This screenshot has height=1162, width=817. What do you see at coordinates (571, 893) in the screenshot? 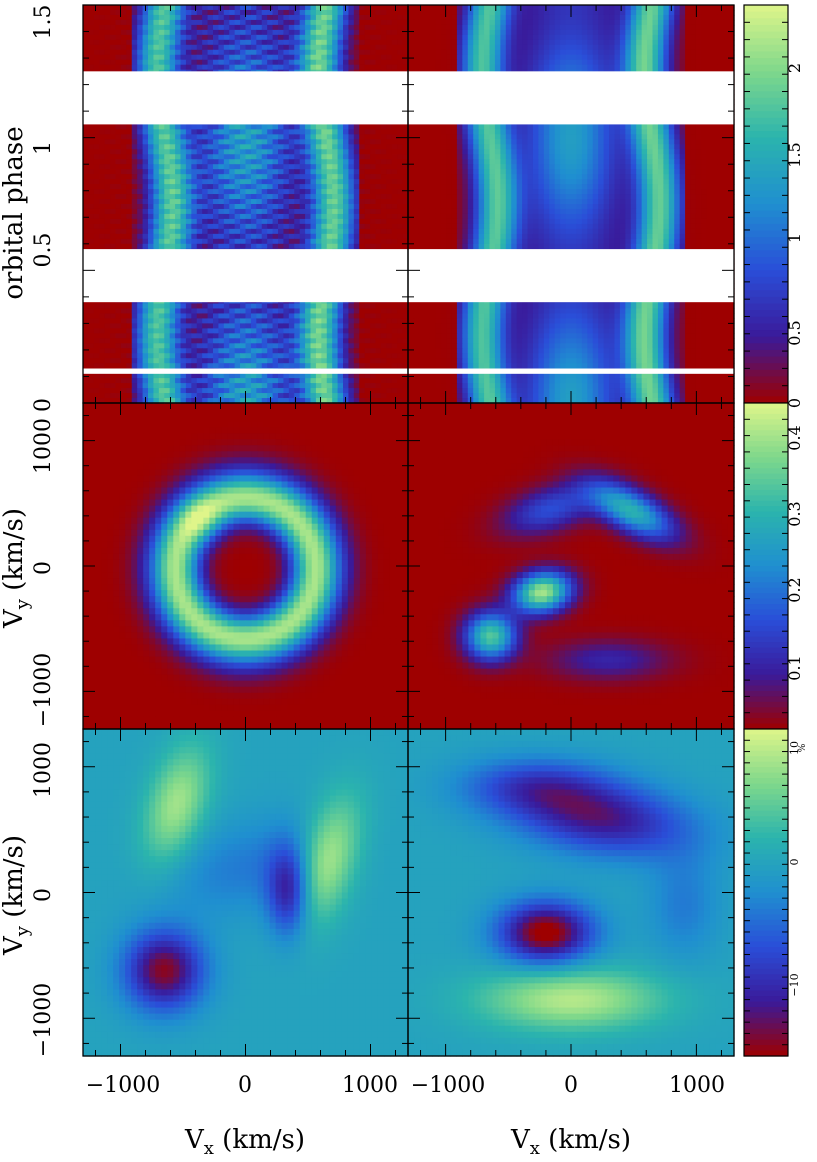
I see `phase-map-right` at bounding box center [571, 893].